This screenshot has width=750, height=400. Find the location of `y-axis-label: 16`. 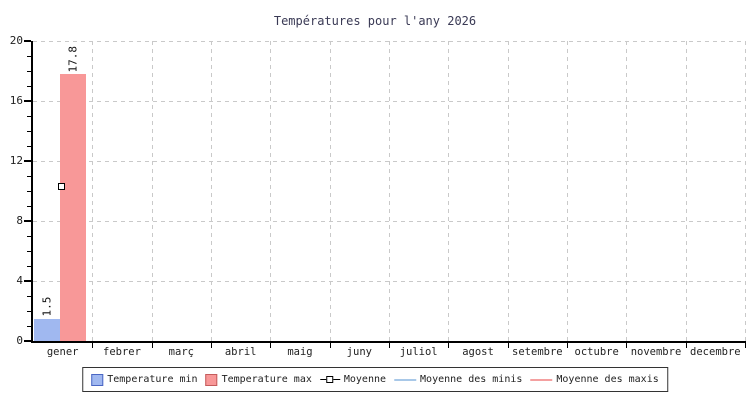

y-axis-label: 16 is located at coordinates (16, 100).